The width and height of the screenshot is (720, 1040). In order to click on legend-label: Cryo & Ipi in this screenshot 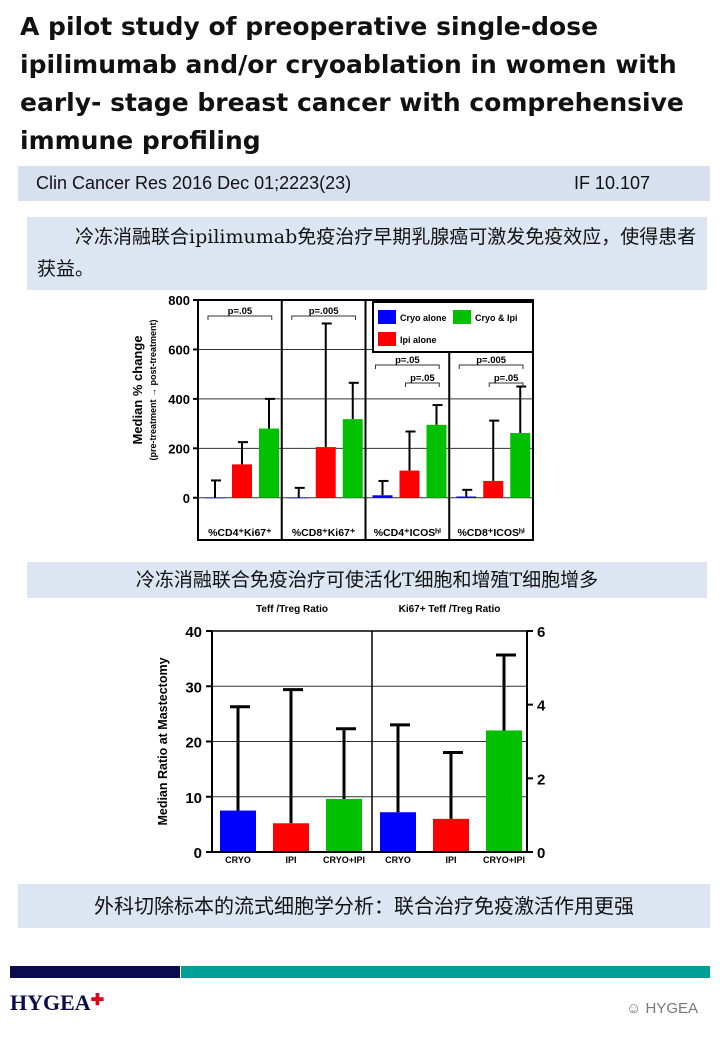, I will do `click(496, 318)`.